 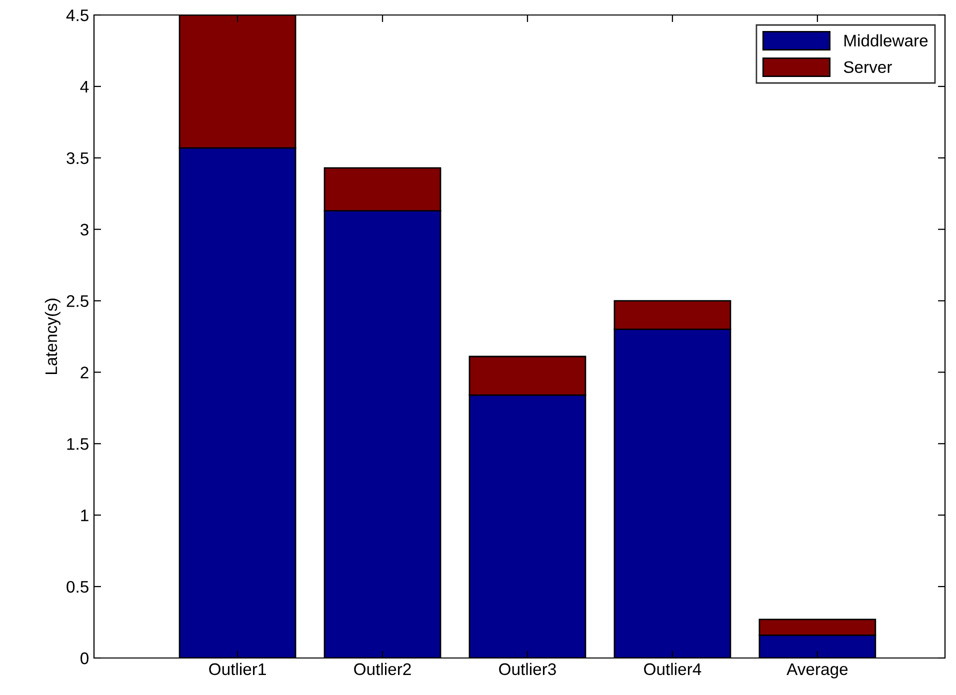 I want to click on y-axis-title: Latency(s), so click(x=52, y=336).